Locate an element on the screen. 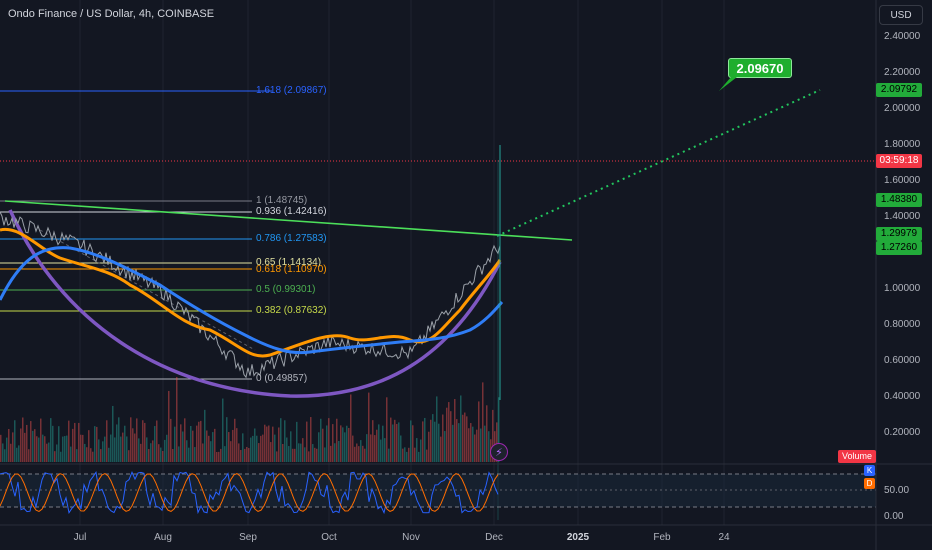 The image size is (932, 550). time-axis-label: Feb is located at coordinates (662, 537).